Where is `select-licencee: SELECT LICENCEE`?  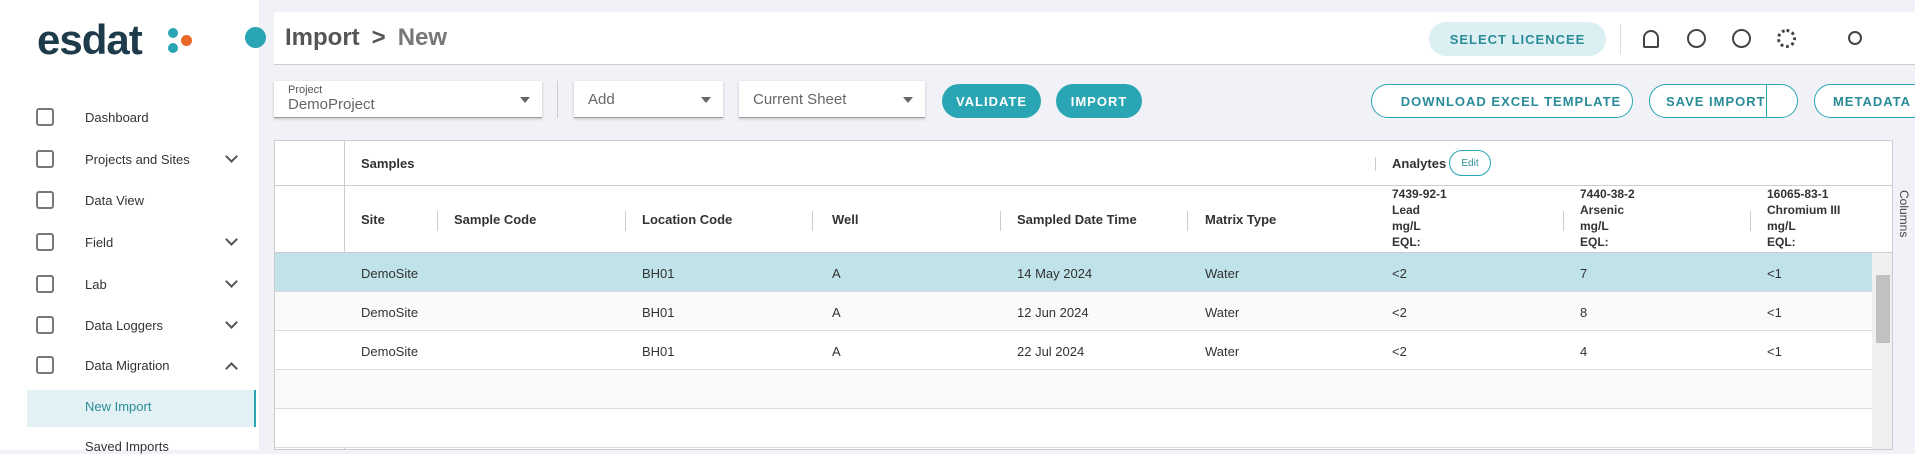
select-licencee: SELECT LICENCEE is located at coordinates (1517, 39).